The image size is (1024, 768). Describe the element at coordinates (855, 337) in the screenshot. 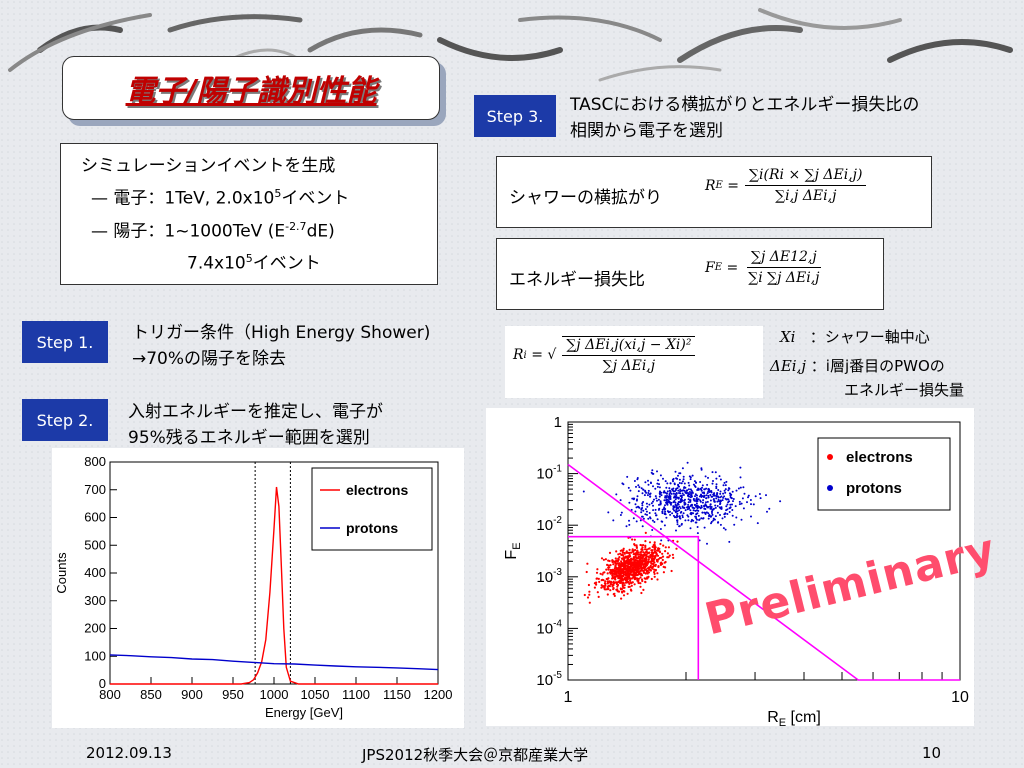

I see `note-xi: Xi ：シャワー軸中心` at that location.